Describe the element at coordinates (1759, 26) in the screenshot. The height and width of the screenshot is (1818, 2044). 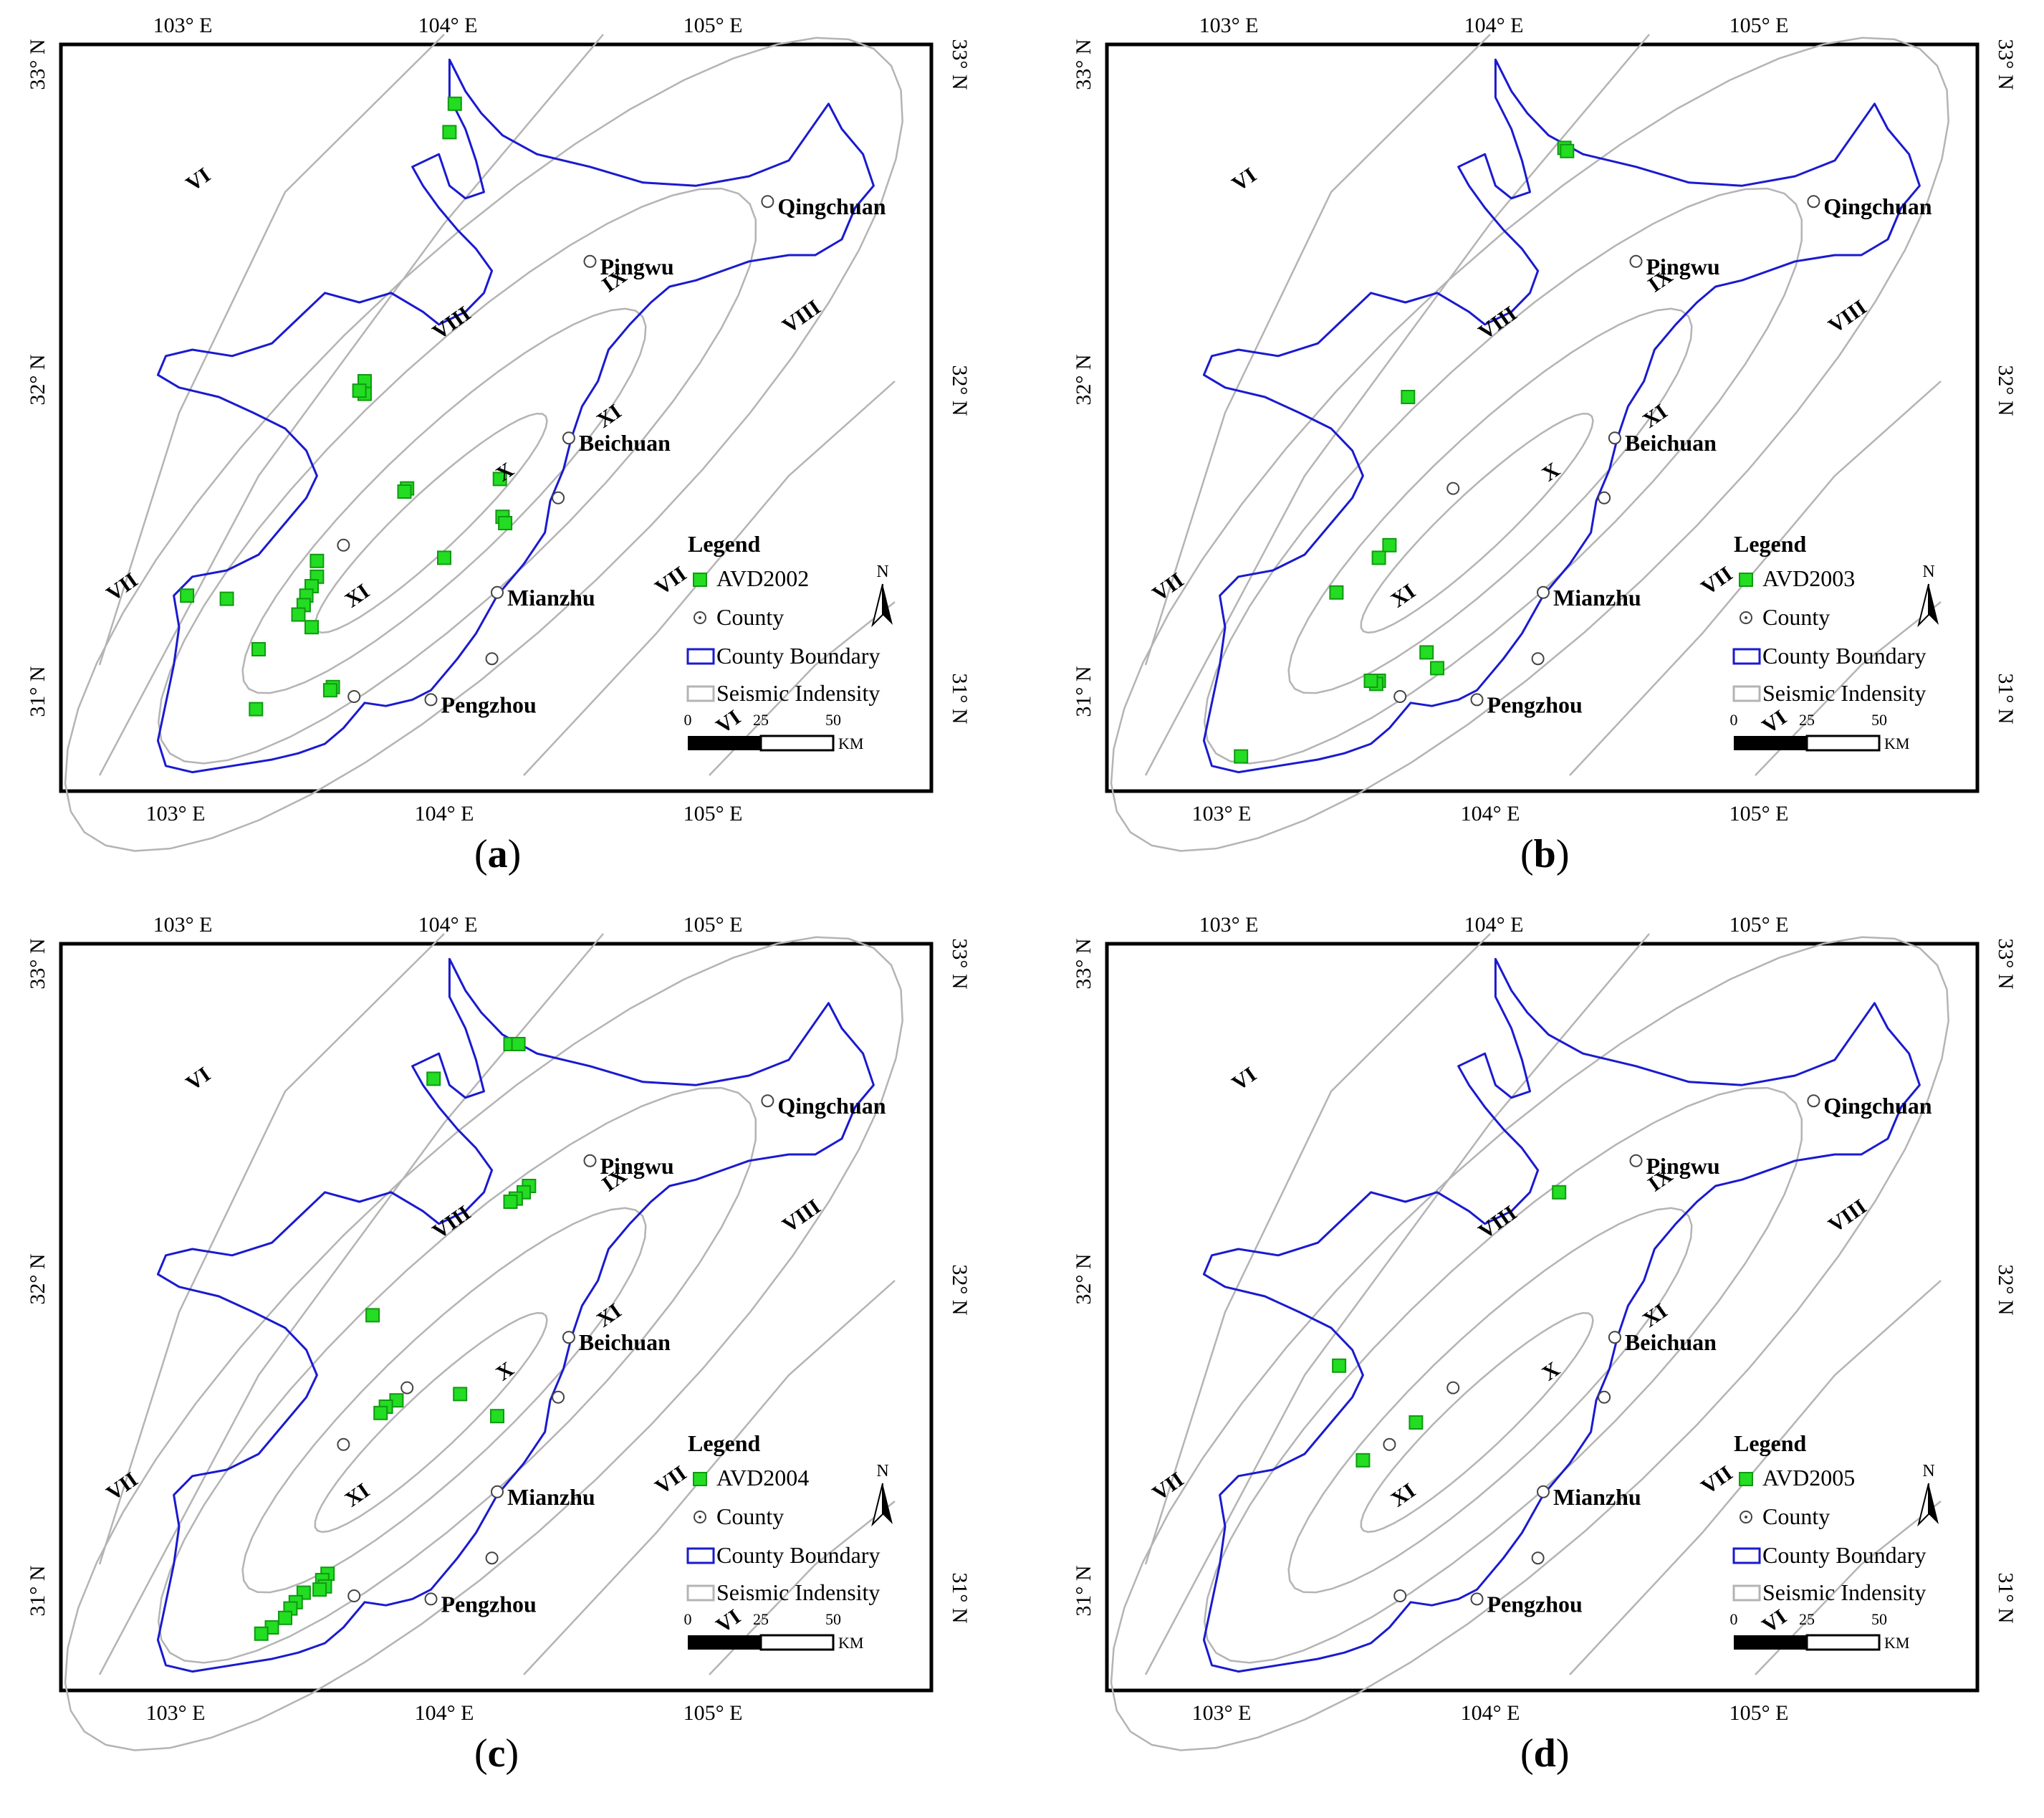
I see `lon-label-top-105: 105° E` at that location.